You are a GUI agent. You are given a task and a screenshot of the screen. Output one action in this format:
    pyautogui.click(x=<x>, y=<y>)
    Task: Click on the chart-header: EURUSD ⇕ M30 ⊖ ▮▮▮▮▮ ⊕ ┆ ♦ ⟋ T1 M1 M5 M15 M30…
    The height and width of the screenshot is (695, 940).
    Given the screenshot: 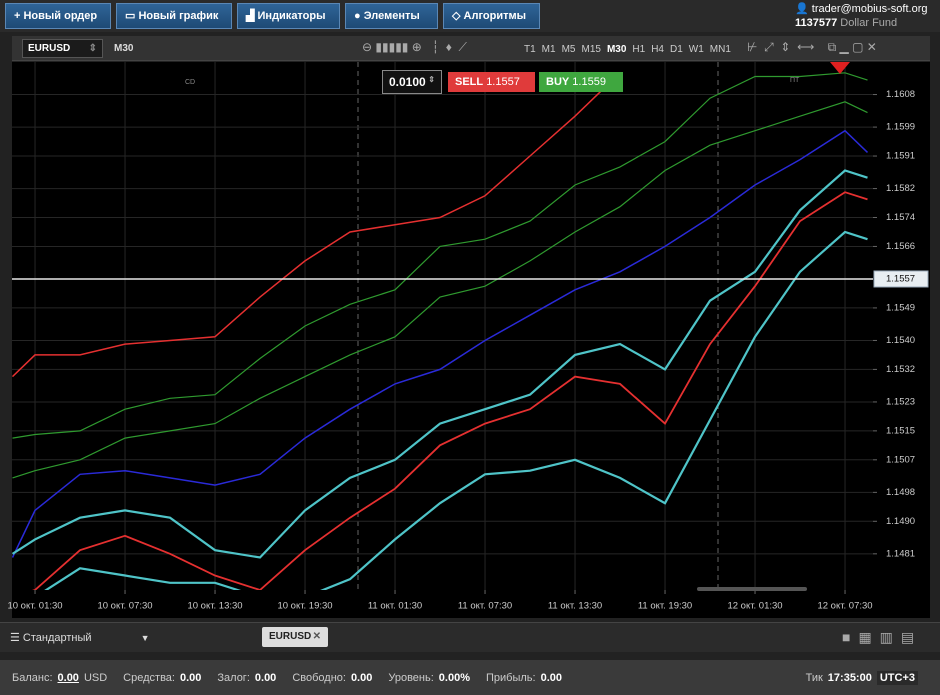 What is the action you would take?
    pyautogui.click(x=471, y=48)
    